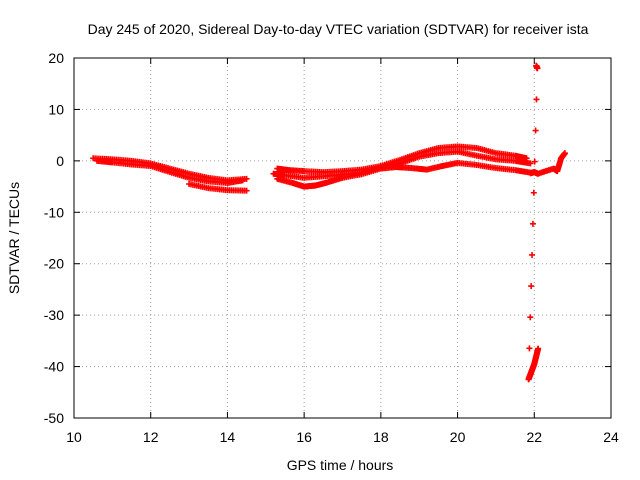 This screenshot has height=480, width=640. I want to click on series-middle-track, so click(314, 167).